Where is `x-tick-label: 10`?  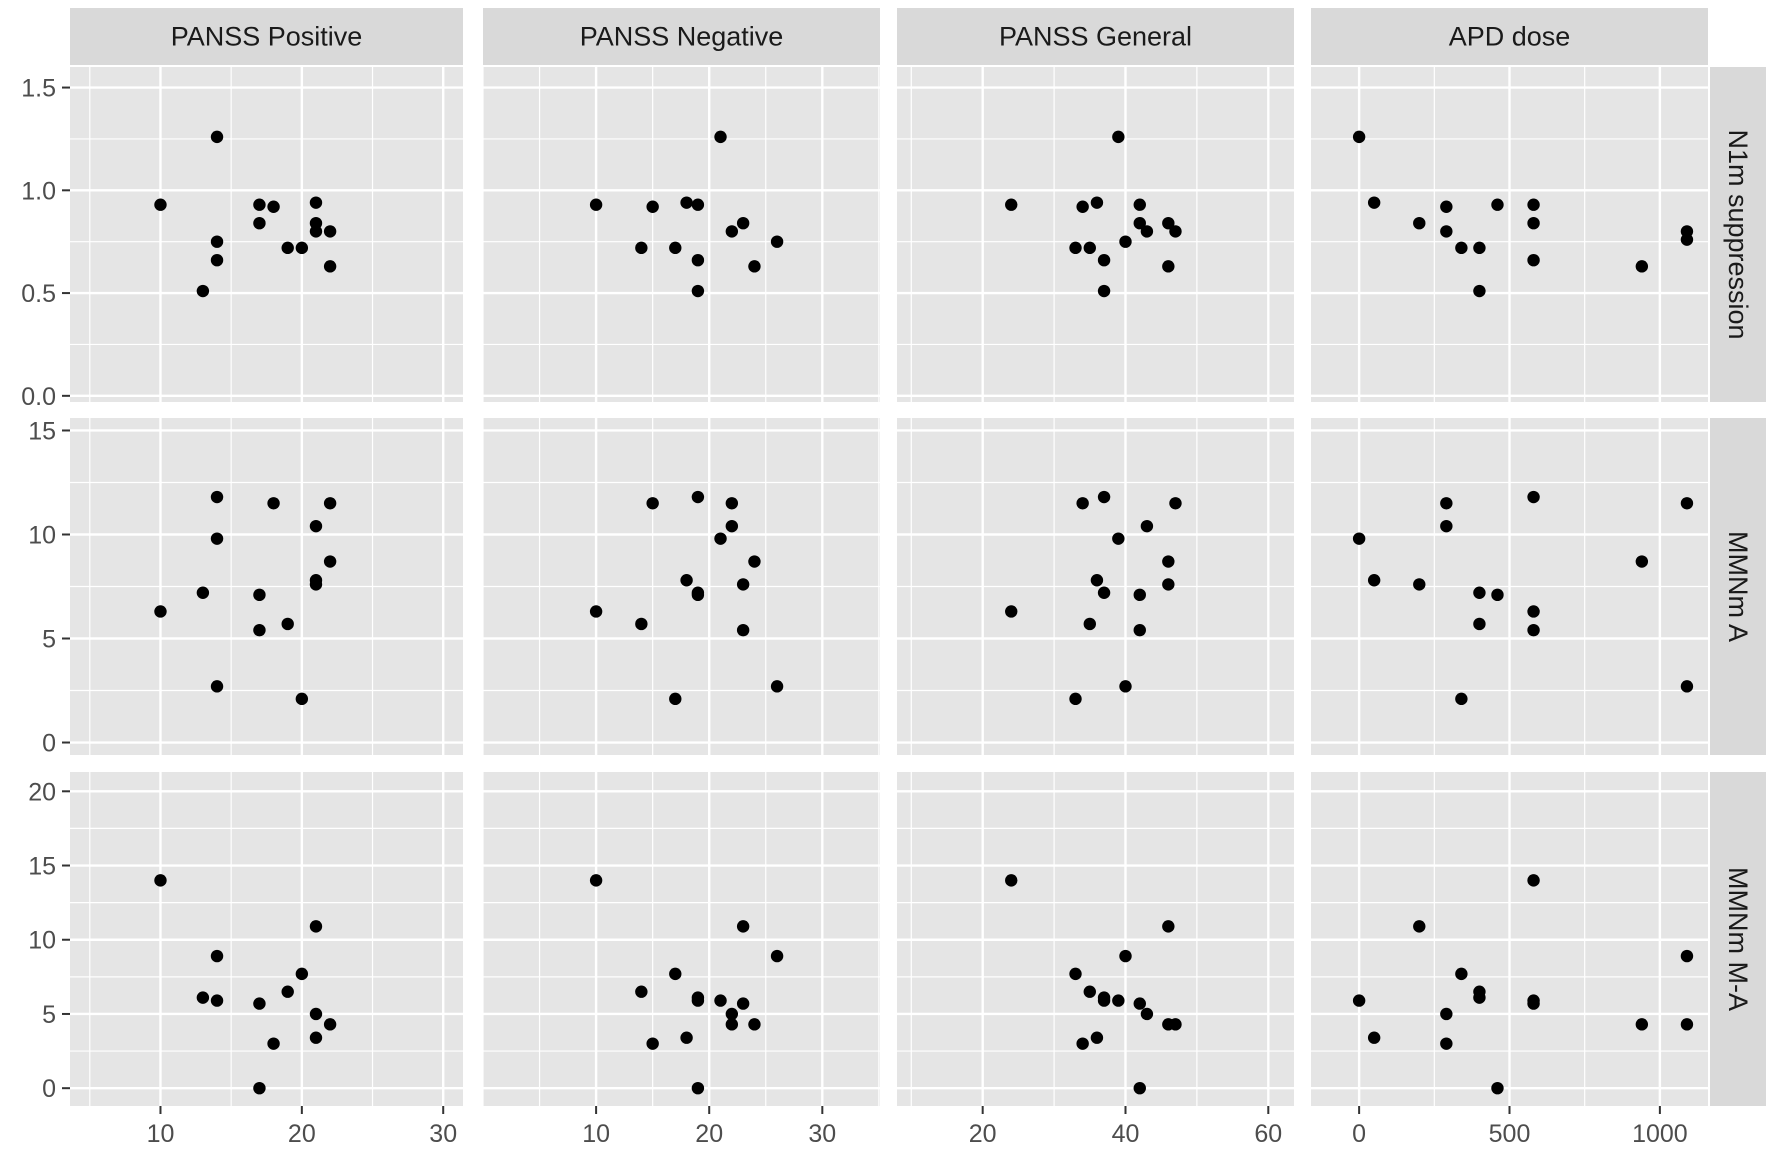
x-tick-label: 10 is located at coordinates (596, 1134).